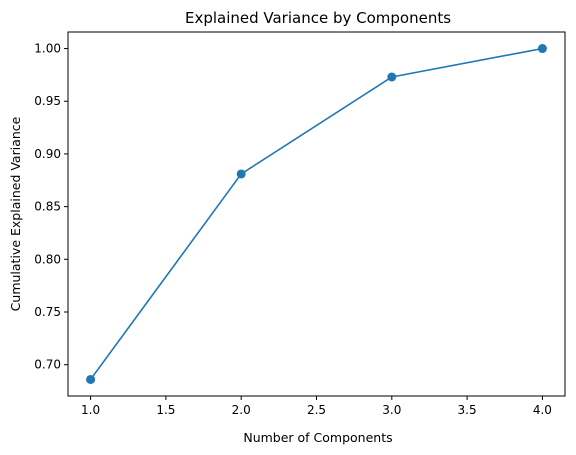 The height and width of the screenshot is (455, 576). What do you see at coordinates (391, 410) in the screenshot?
I see `x-tick-label: 3.0` at bounding box center [391, 410].